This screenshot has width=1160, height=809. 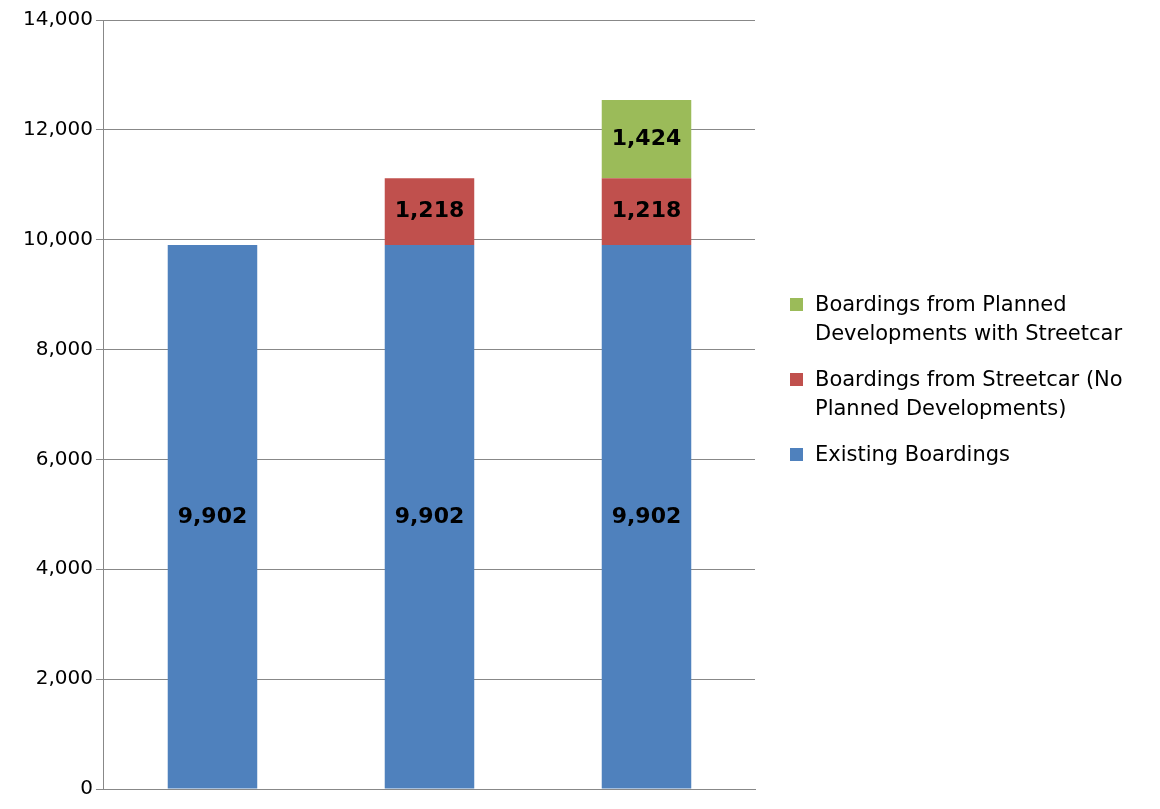 I want to click on y-tick-label: 0, so click(x=86, y=787).